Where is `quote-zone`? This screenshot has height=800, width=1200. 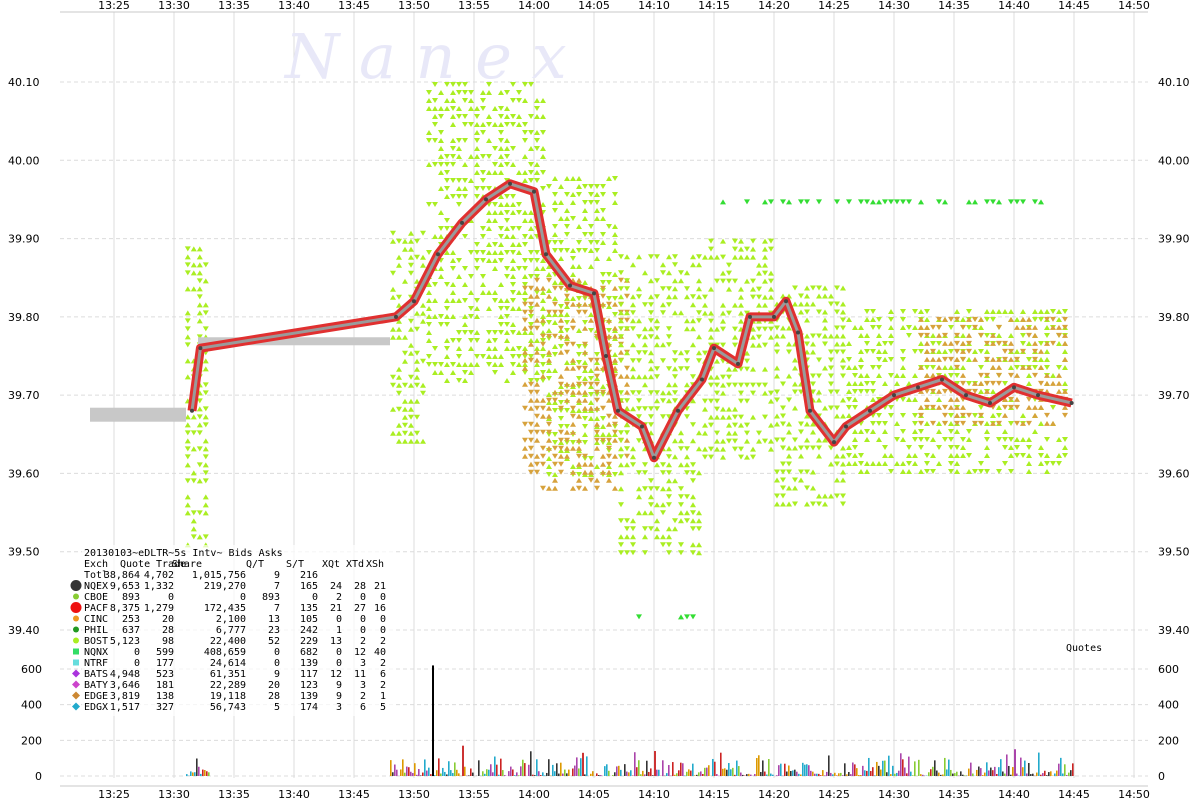 quote-zone is located at coordinates (882, 202).